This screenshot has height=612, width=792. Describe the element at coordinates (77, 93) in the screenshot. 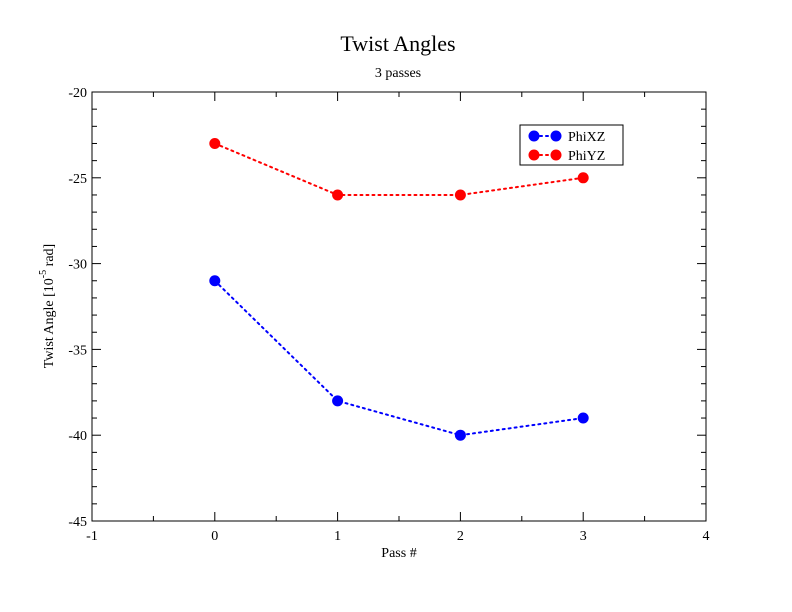

I see `y-tick-label: -20` at that location.